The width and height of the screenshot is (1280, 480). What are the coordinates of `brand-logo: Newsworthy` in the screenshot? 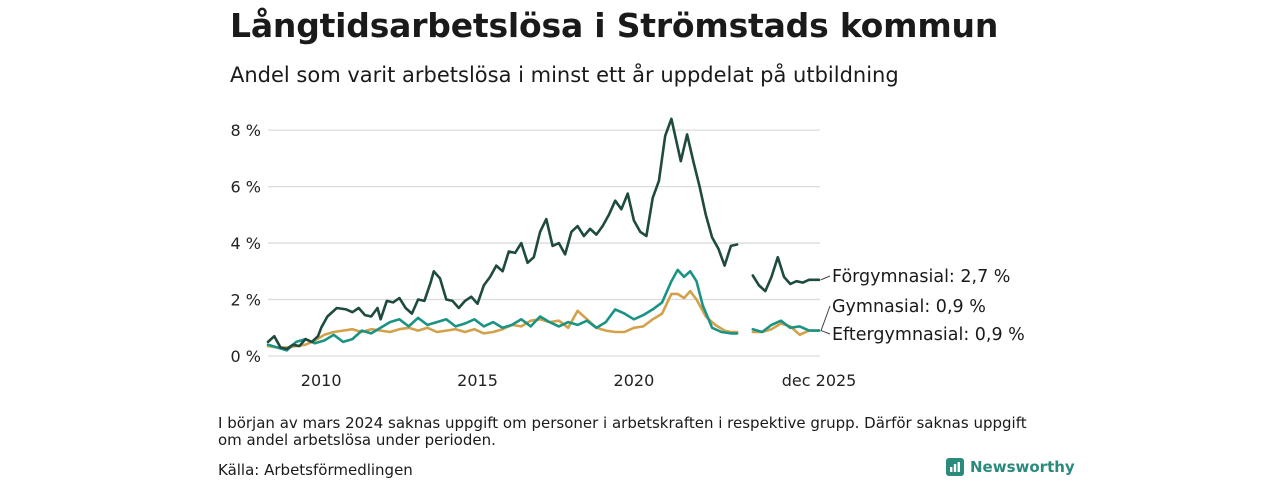 It's located at (1010, 467).